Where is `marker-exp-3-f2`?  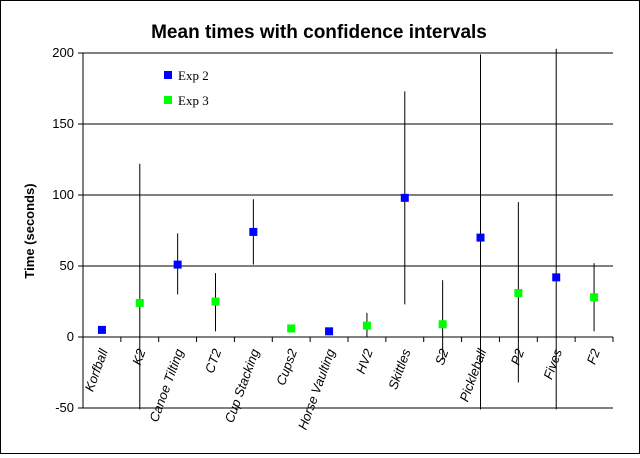
marker-exp-3-f2 is located at coordinates (594, 297).